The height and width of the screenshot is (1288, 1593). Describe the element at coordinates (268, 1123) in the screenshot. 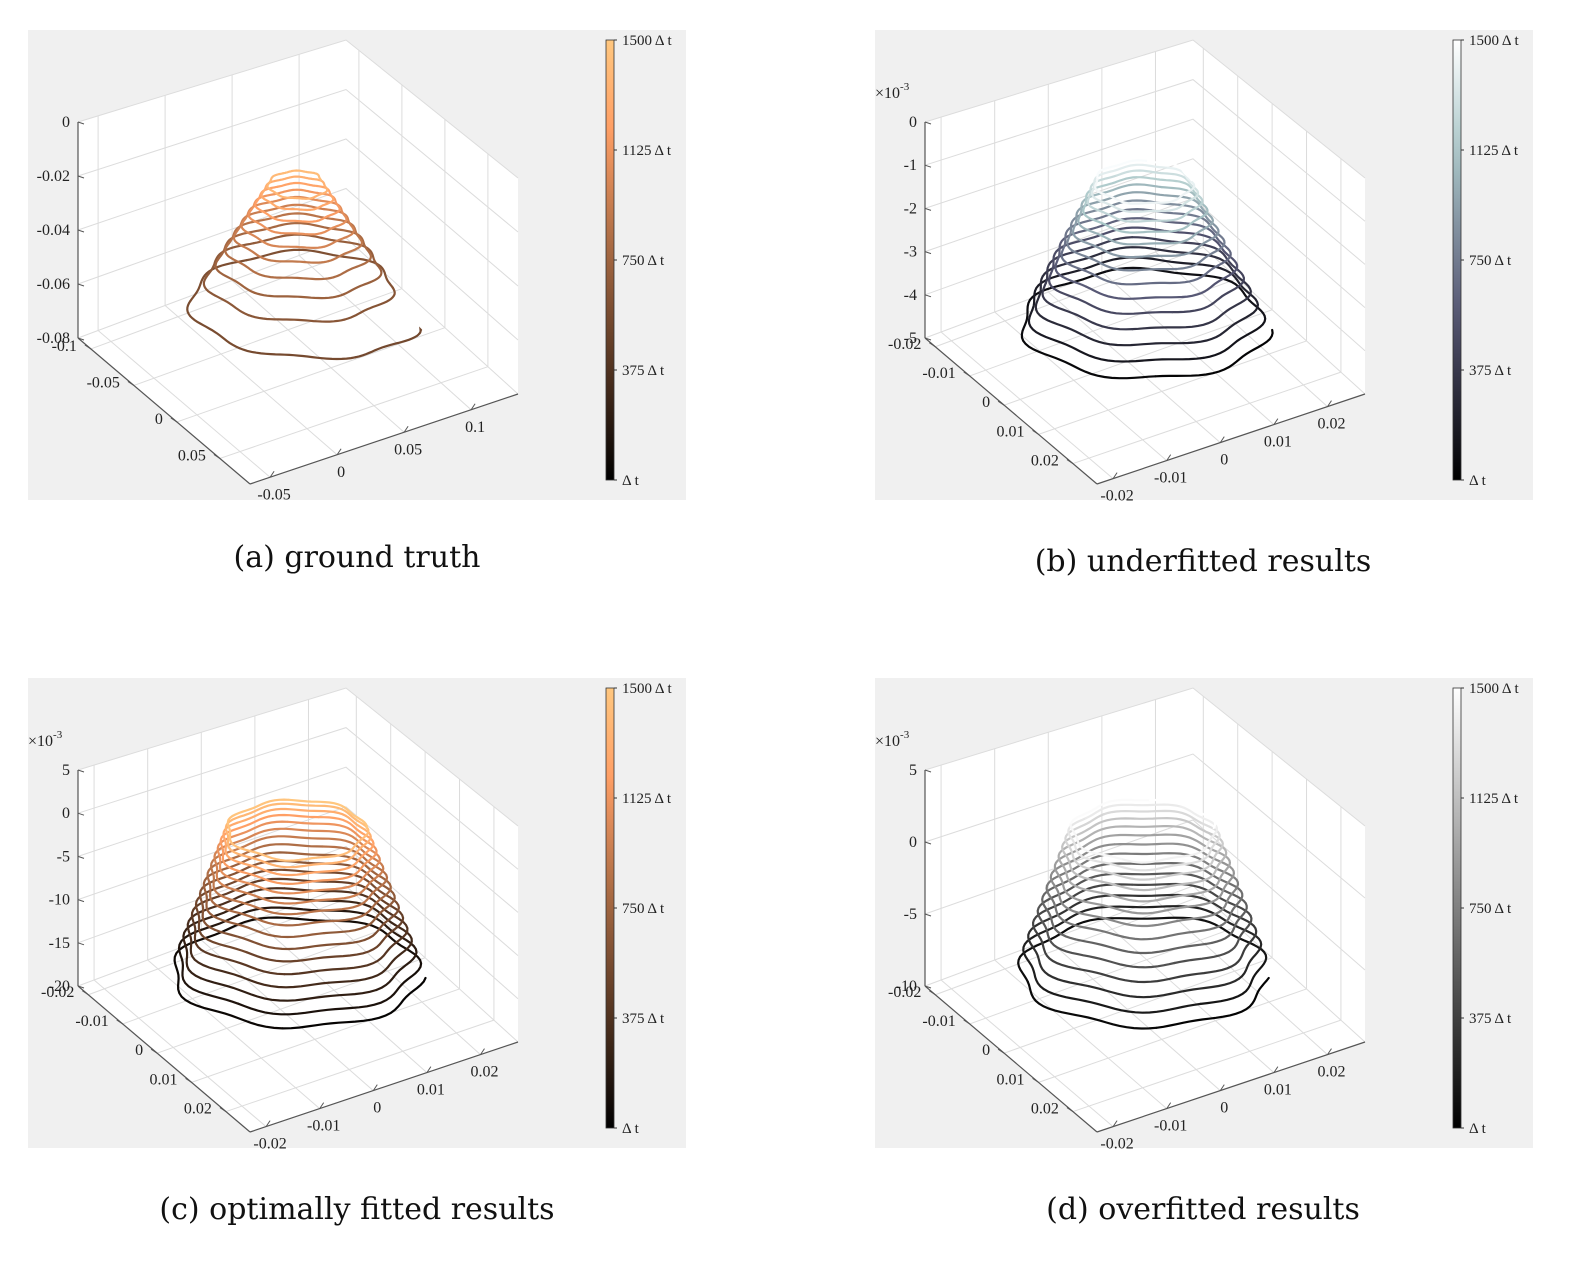

I see `right-tick-mark-c` at that location.